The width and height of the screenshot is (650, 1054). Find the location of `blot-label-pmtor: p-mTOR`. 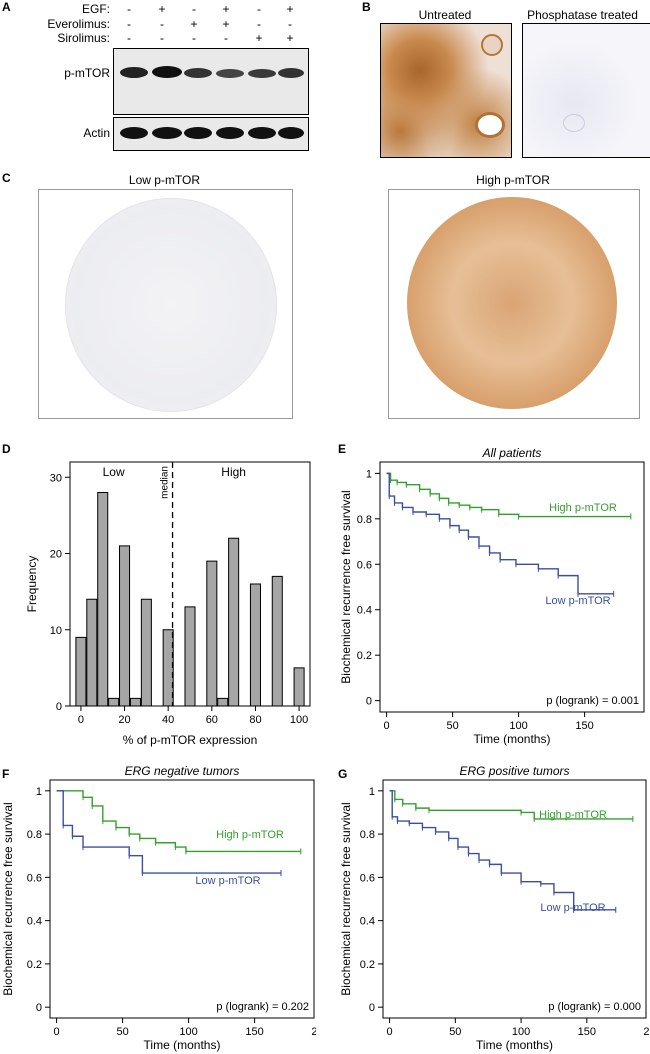

blot-label-pmtor: p-mTOR is located at coordinates (87, 73).